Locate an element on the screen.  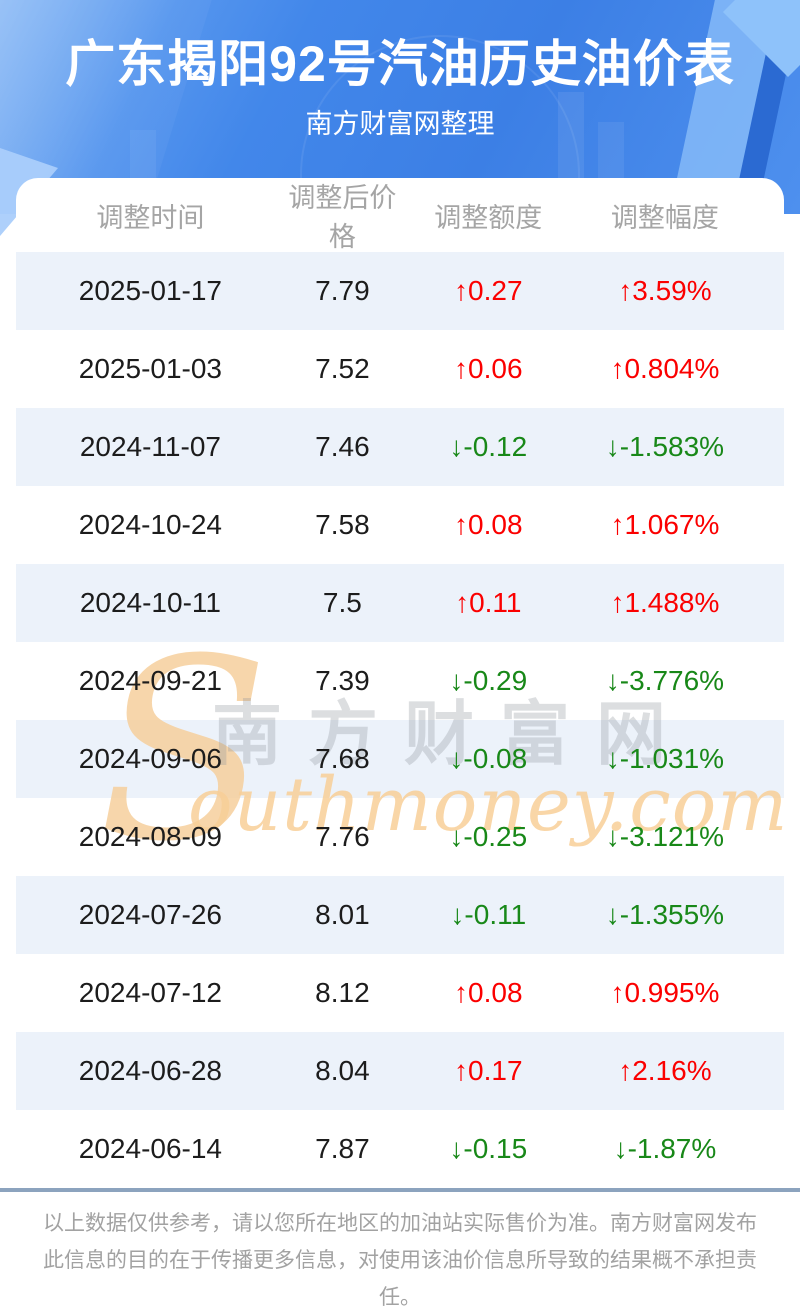
column-header-date: 调整时间 is located at coordinates (150, 217).